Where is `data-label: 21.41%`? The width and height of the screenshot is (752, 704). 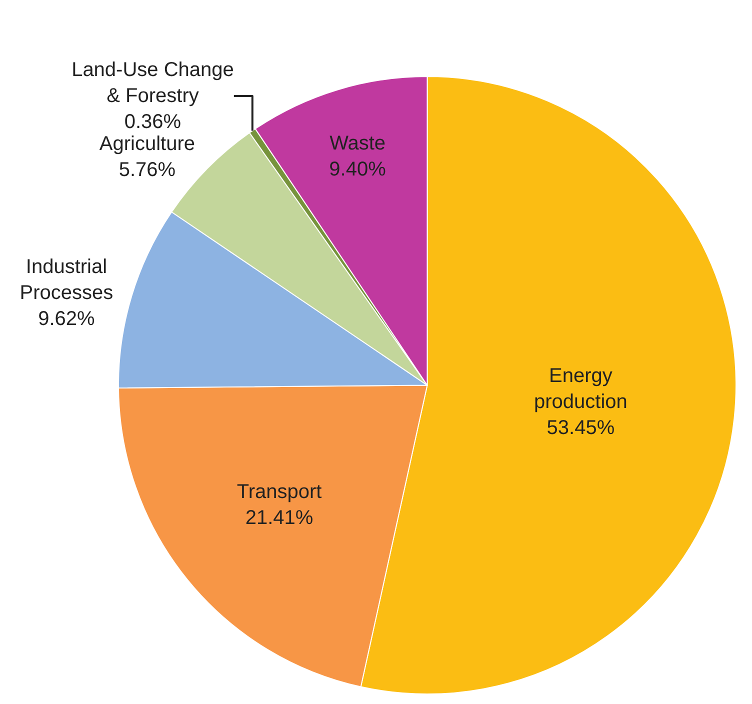
data-label: 21.41% is located at coordinates (279, 518).